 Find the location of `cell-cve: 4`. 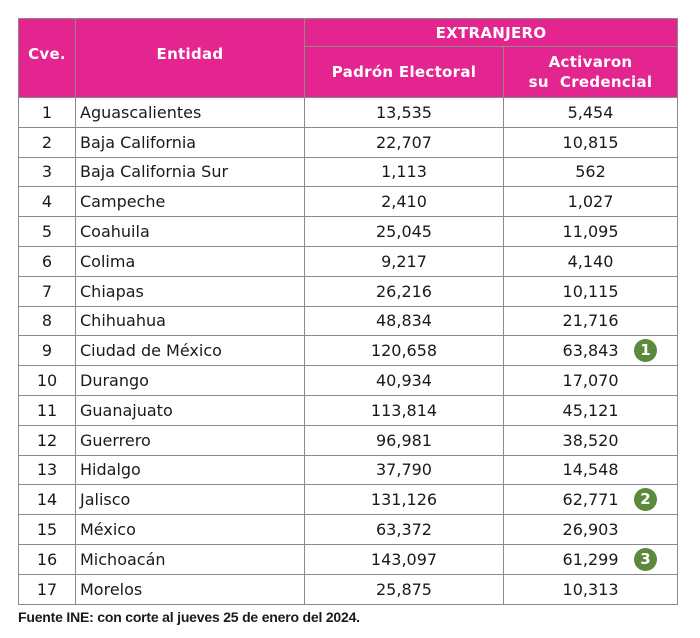

cell-cve: 4 is located at coordinates (47, 202).